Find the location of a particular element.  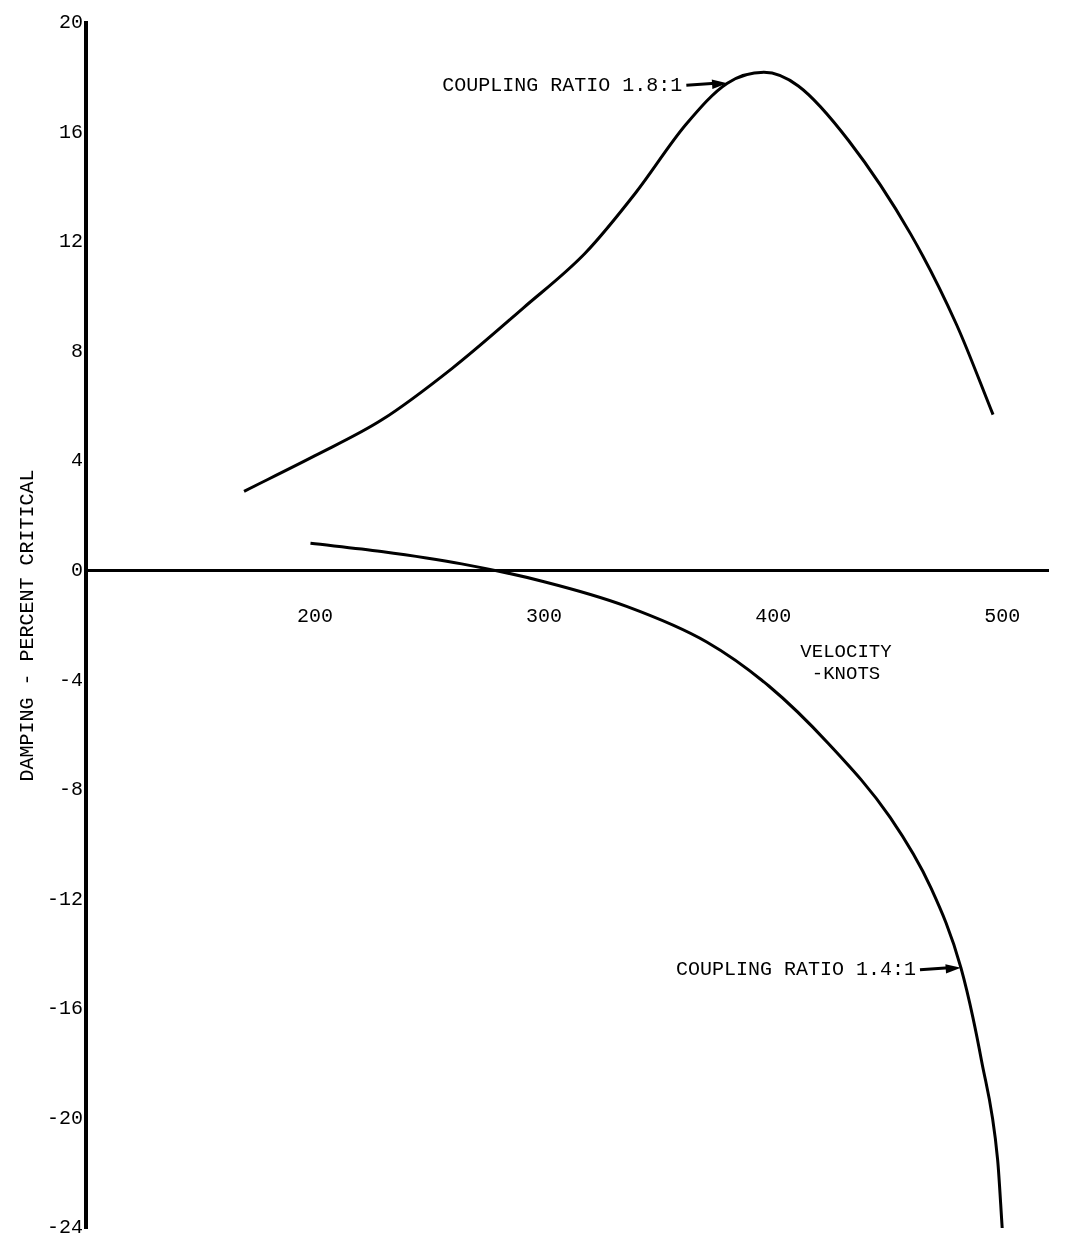

y-tick-label: 4 is located at coordinates (77, 461).